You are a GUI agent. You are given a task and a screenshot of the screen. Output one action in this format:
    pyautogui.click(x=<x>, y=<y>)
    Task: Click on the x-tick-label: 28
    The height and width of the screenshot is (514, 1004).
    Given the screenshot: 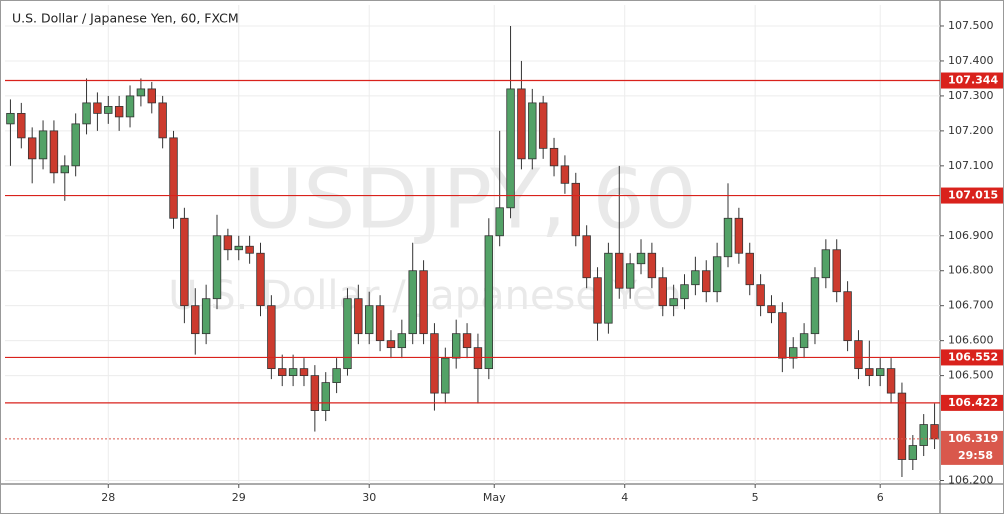 What is the action you would take?
    pyautogui.click(x=108, y=497)
    